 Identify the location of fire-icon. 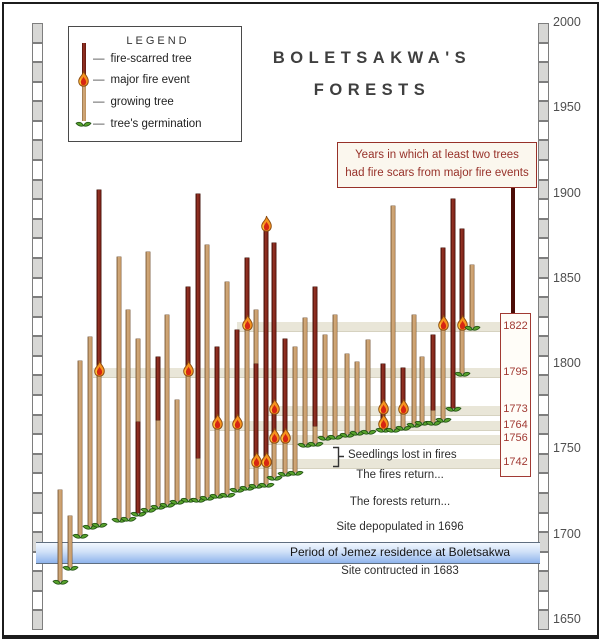
(83, 78).